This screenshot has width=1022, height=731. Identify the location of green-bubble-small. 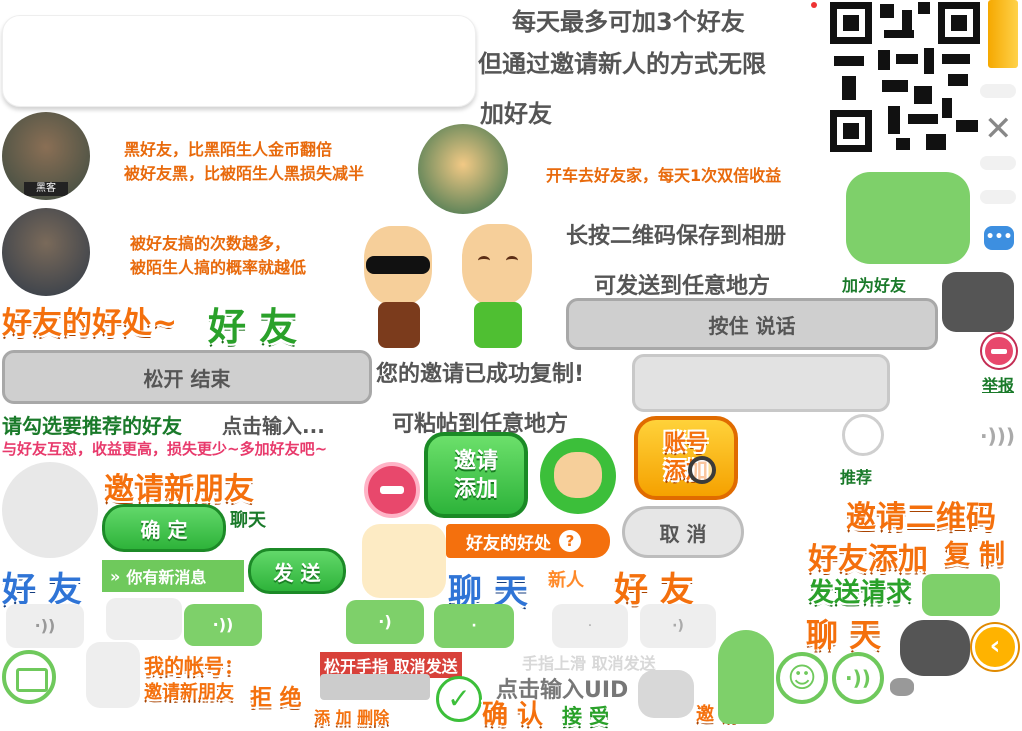
(961, 595).